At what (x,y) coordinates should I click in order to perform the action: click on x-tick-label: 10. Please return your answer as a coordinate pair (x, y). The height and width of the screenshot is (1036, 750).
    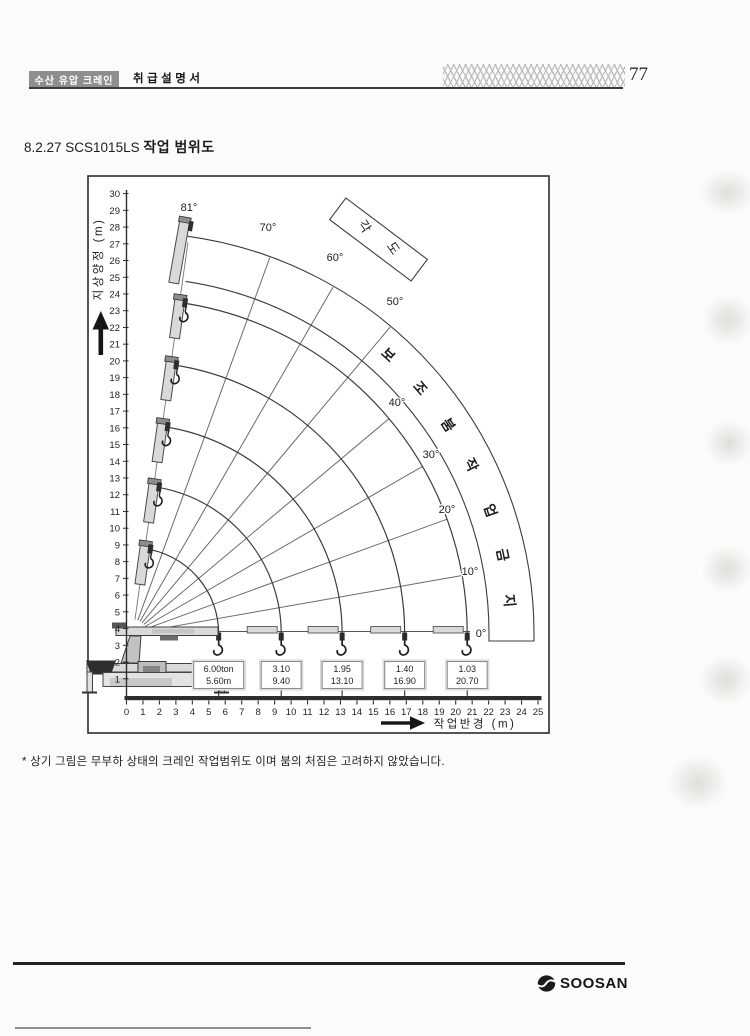
    Looking at the image, I should click on (291, 712).